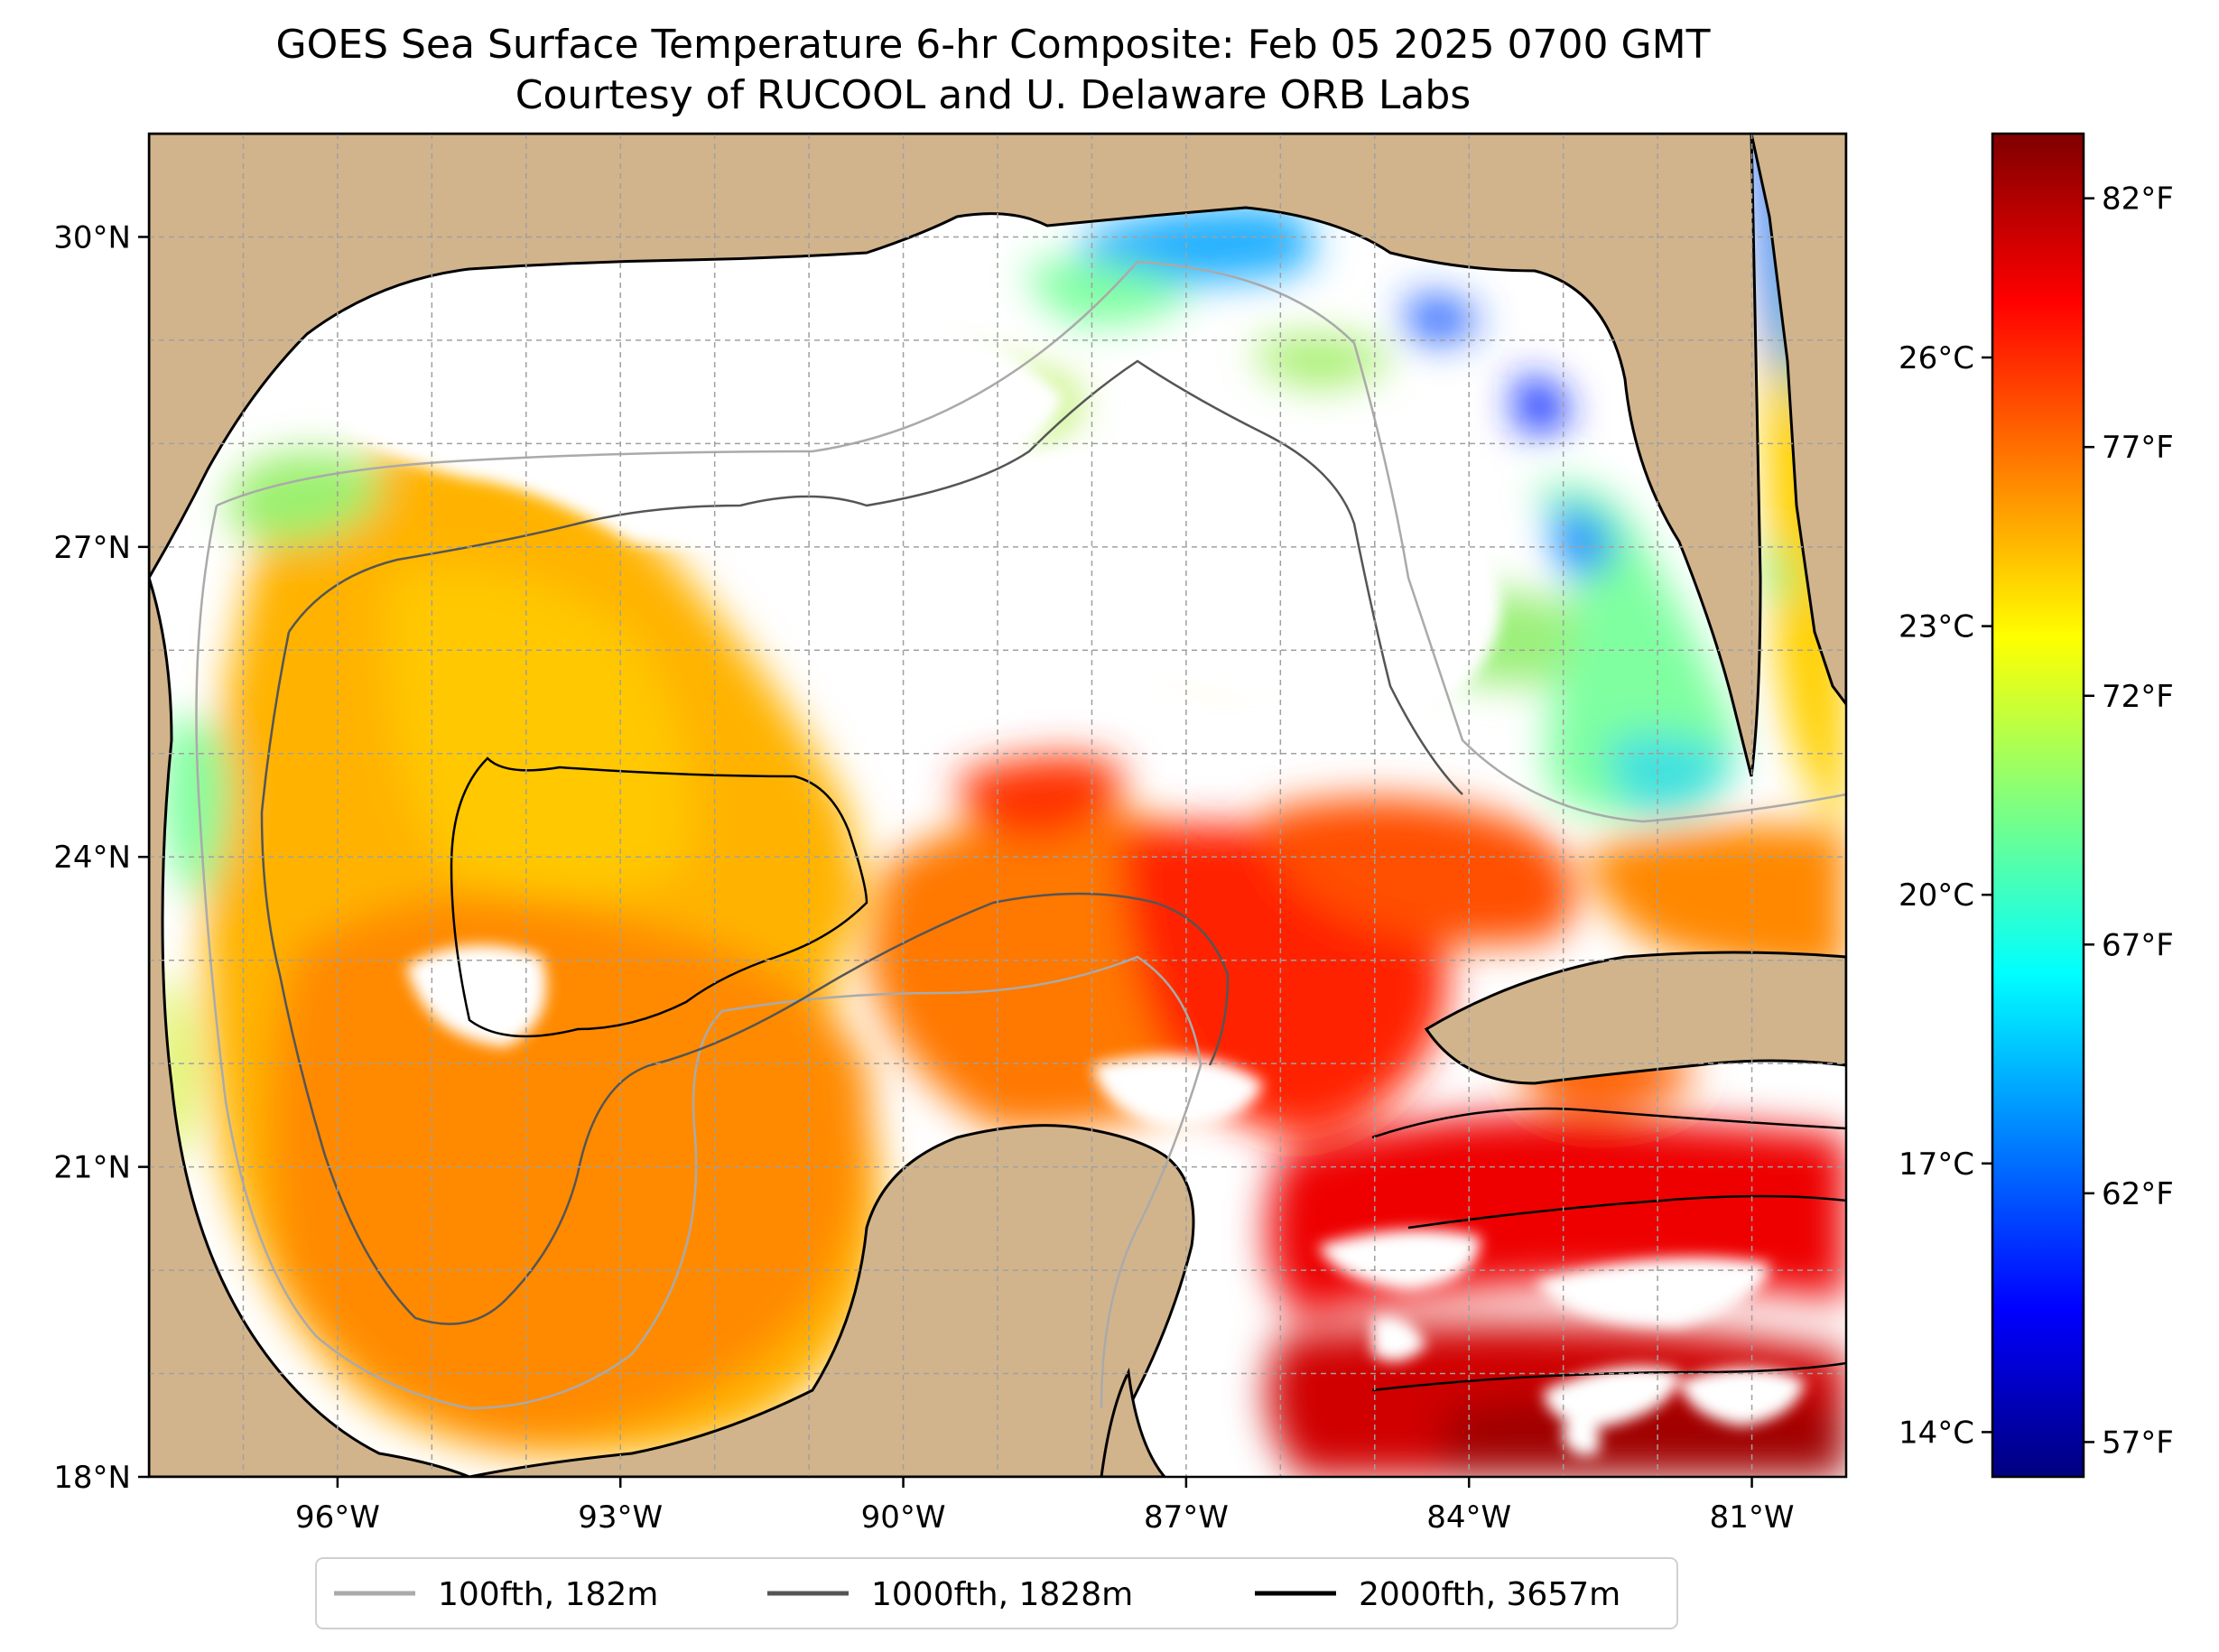  Describe the element at coordinates (2138, 697) in the screenshot. I see `fahrenheit-tick-label: 72°F` at that location.